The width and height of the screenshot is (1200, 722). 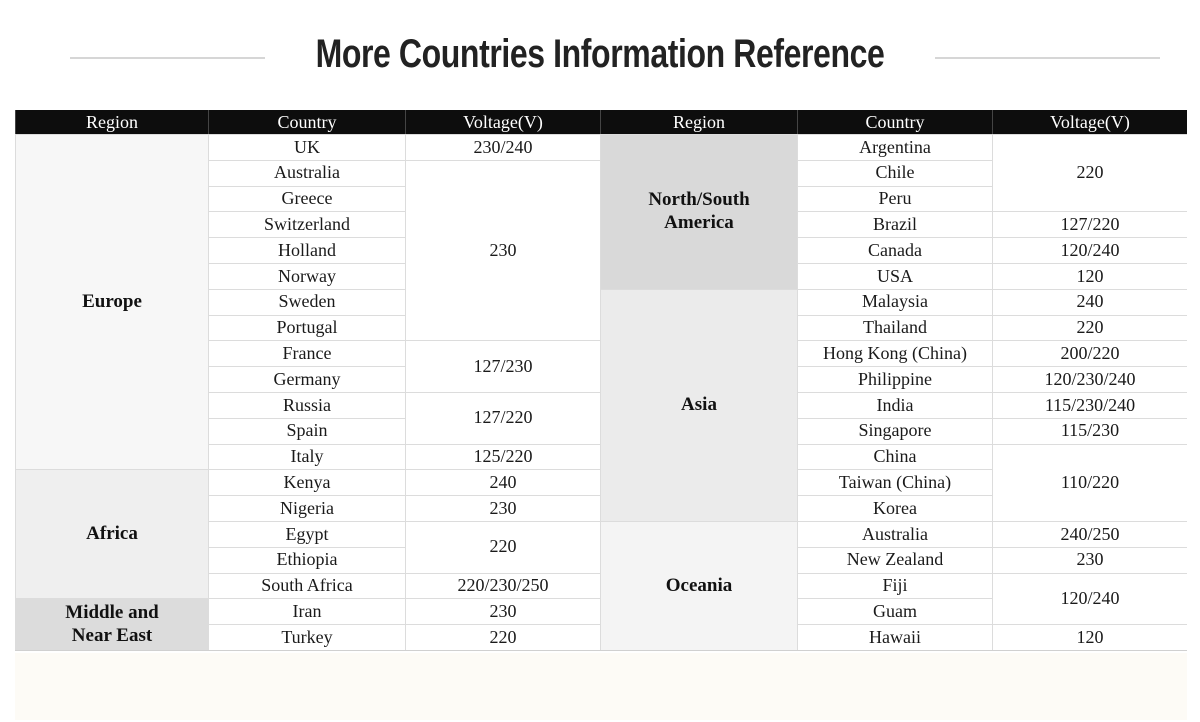 I want to click on country-cell: Kenya, so click(x=306, y=482).